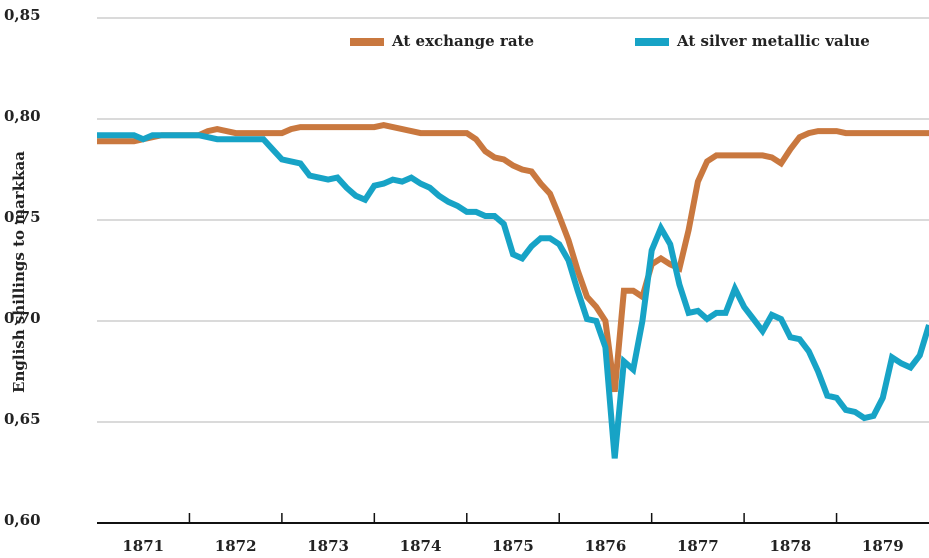 This screenshot has height=558, width=929. I want to click on x-tick-label: 1871, so click(143, 546).